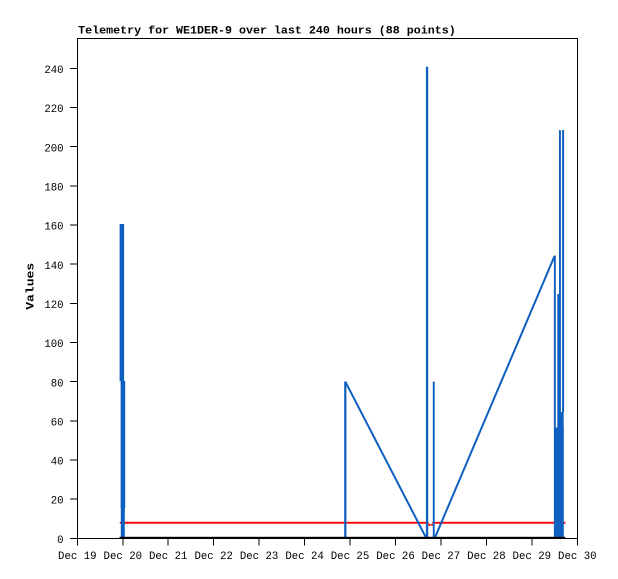  I want to click on svg-text: 160, so click(53, 228).